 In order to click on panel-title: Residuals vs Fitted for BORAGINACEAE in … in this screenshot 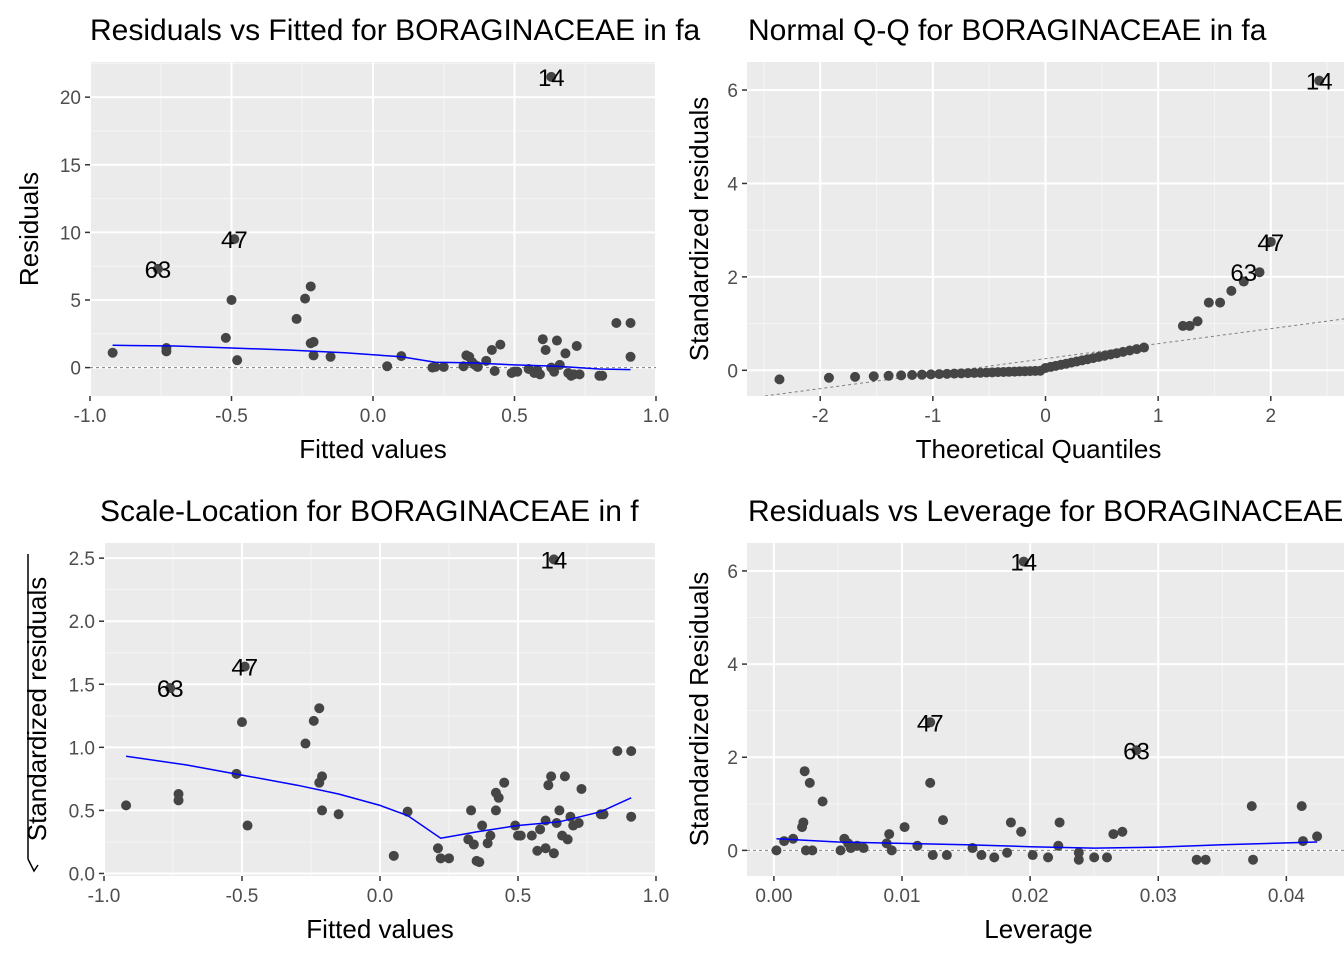, I will do `click(395, 30)`.